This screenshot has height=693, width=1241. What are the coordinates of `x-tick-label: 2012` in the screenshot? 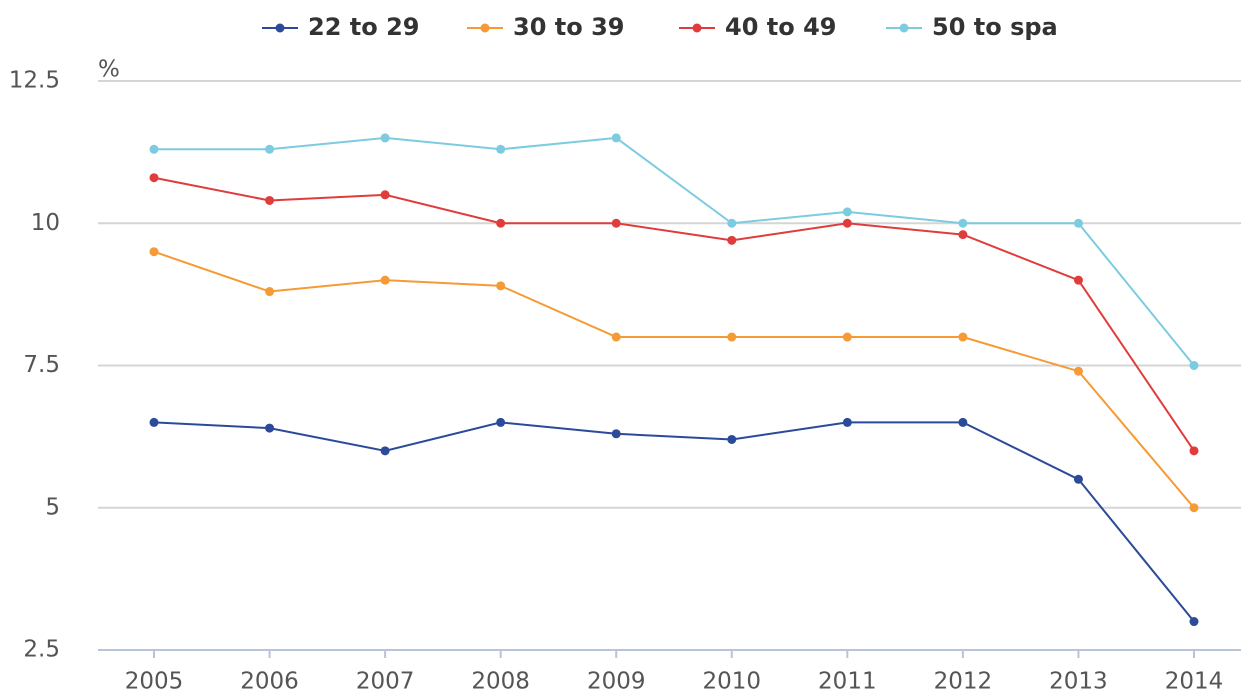 It's located at (963, 681).